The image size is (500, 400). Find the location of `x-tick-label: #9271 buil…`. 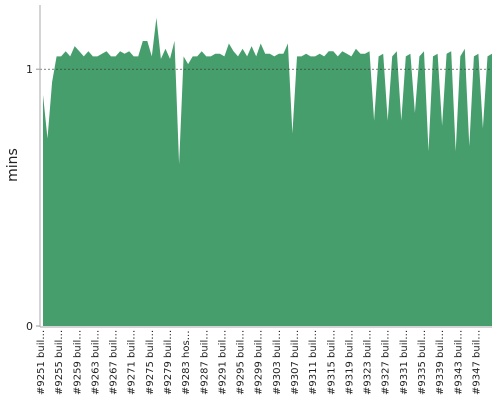

x-tick-label: #9271 buil… is located at coordinates (132, 362).